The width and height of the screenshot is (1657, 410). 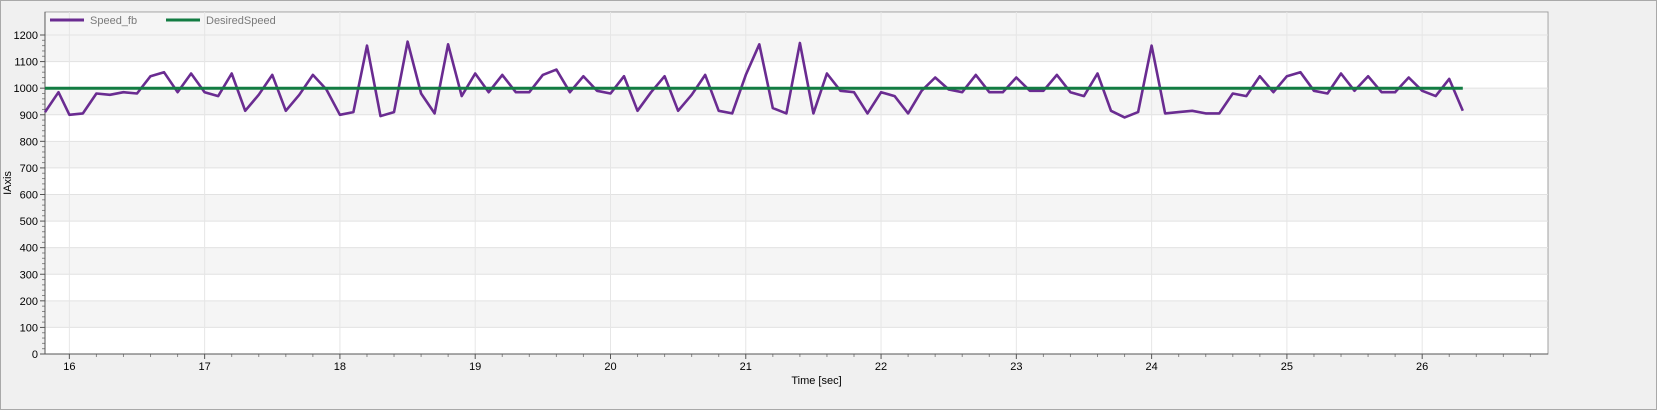 What do you see at coordinates (816, 381) in the screenshot?
I see `x-axis-title: Time [sec]` at bounding box center [816, 381].